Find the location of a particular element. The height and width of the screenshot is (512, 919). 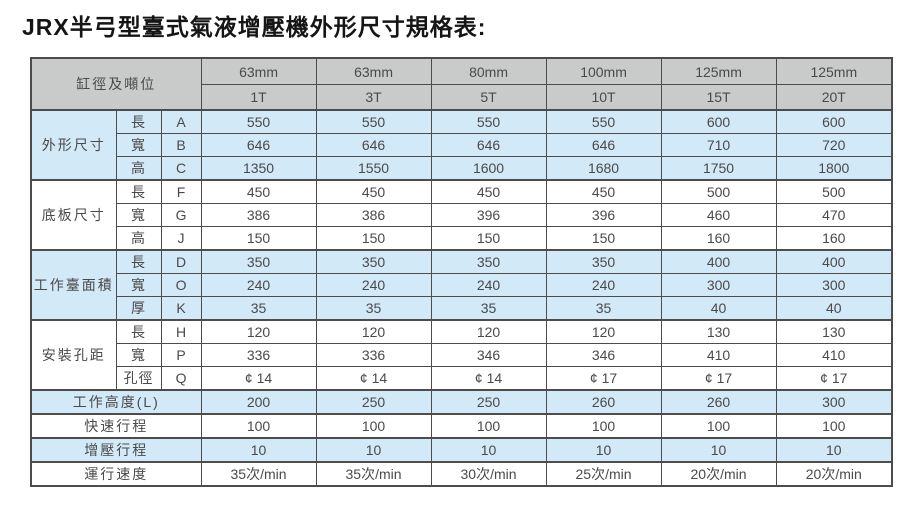

code-cell: C is located at coordinates (181, 168).